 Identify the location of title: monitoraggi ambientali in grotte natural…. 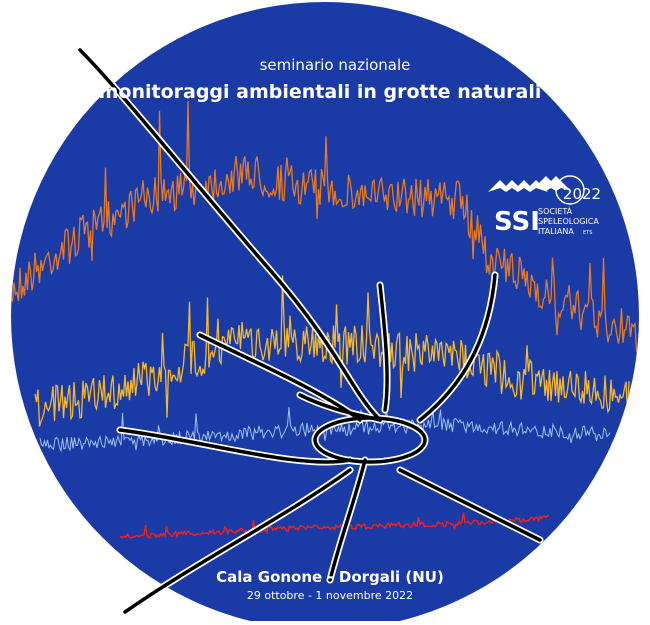
(320, 92).